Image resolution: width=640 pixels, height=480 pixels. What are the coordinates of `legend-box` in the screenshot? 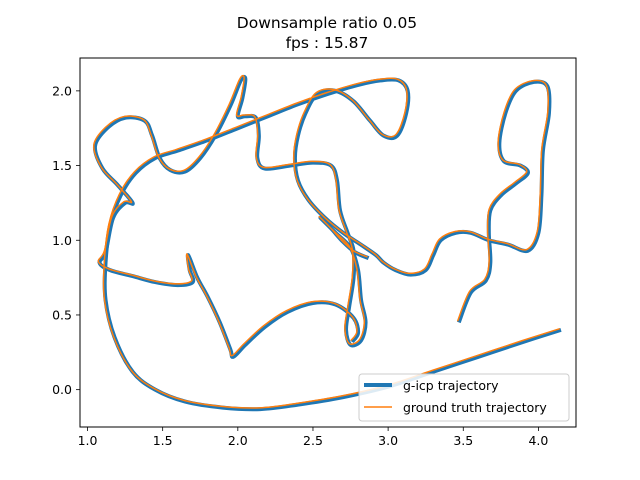 It's located at (464, 397).